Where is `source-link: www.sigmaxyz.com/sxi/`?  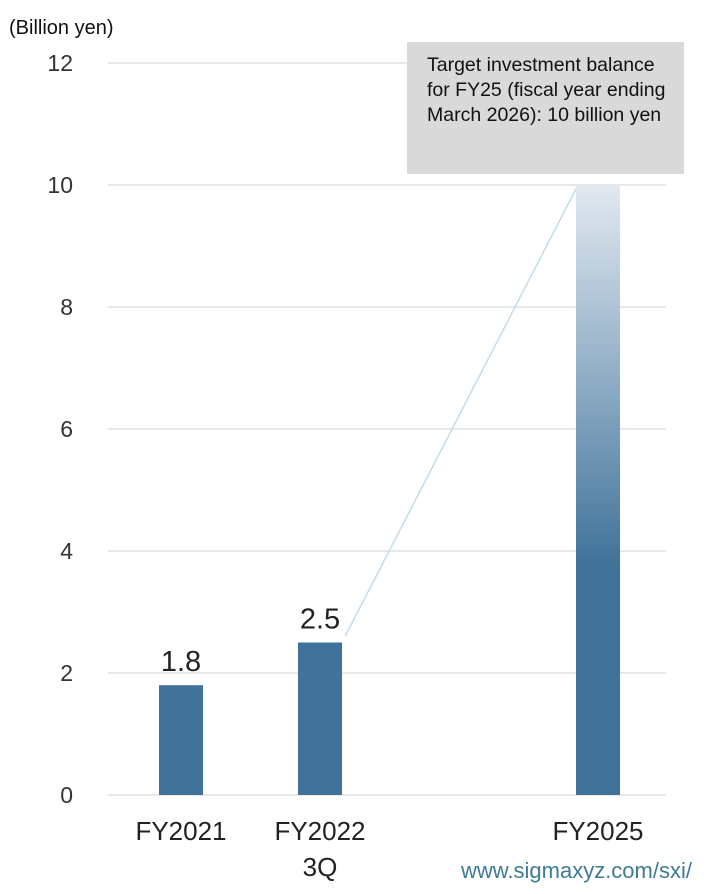
source-link: www.sigmaxyz.com/sxi/ is located at coordinates (576, 870).